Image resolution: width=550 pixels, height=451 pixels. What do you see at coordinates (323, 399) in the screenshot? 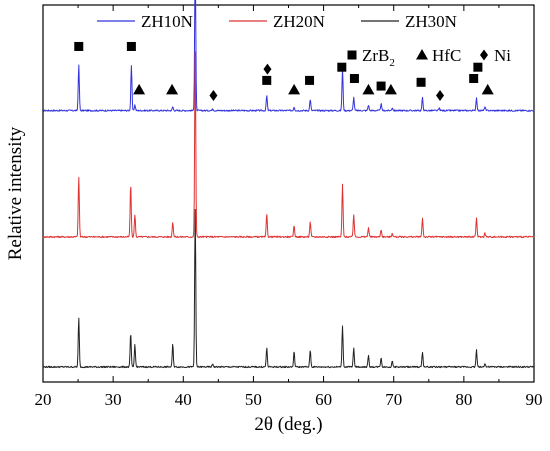
I see `x-tick-label: 60` at bounding box center [323, 399].